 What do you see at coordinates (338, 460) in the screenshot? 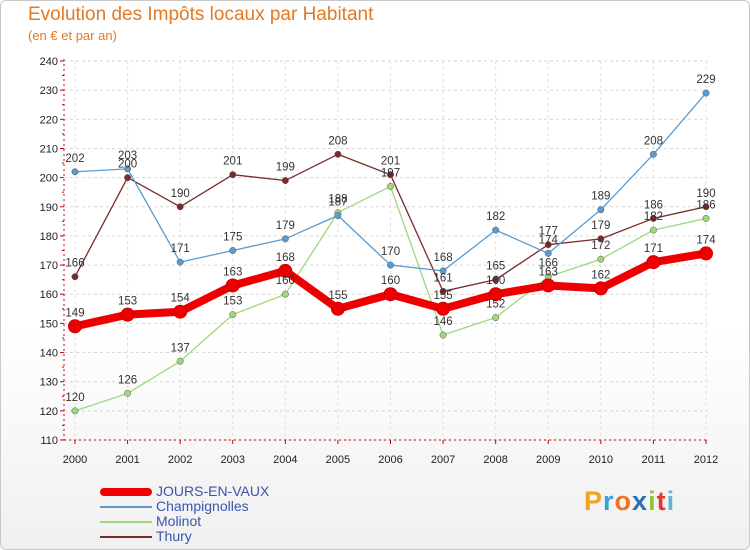
I see `x-tick-label: 2005` at bounding box center [338, 460].